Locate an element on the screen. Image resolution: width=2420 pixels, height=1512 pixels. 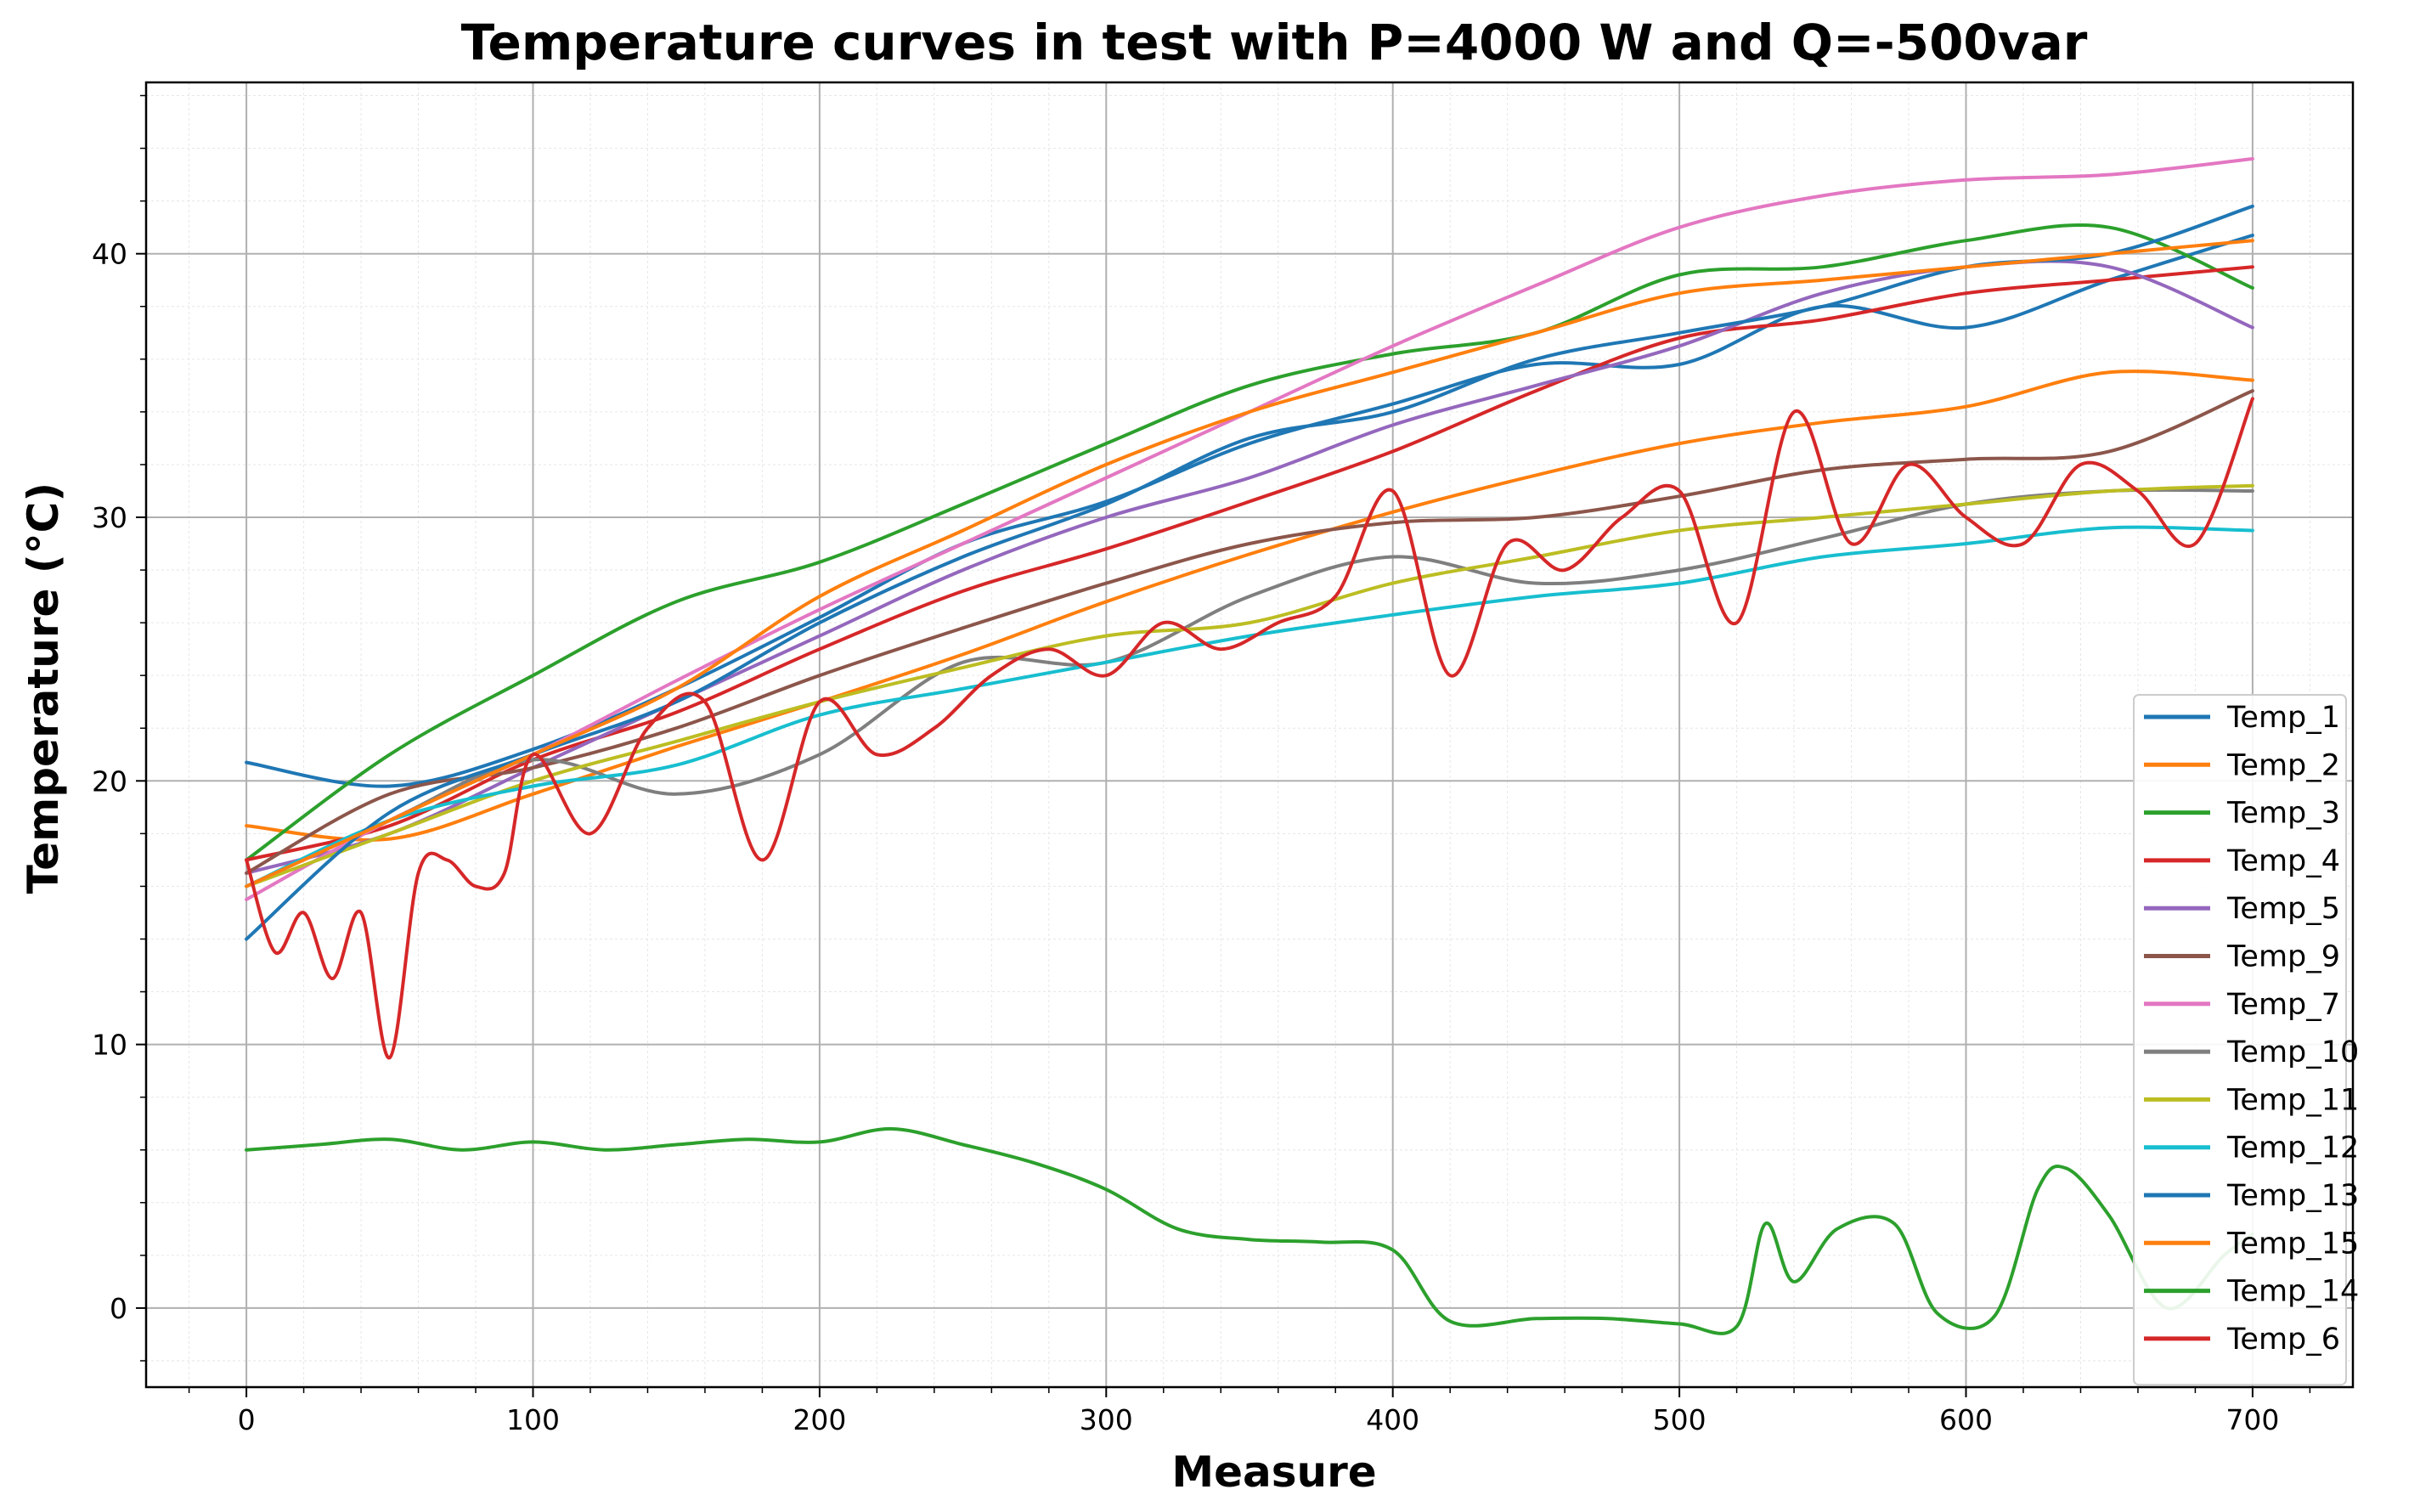
y-tick-label: 0 is located at coordinates (118, 1308).